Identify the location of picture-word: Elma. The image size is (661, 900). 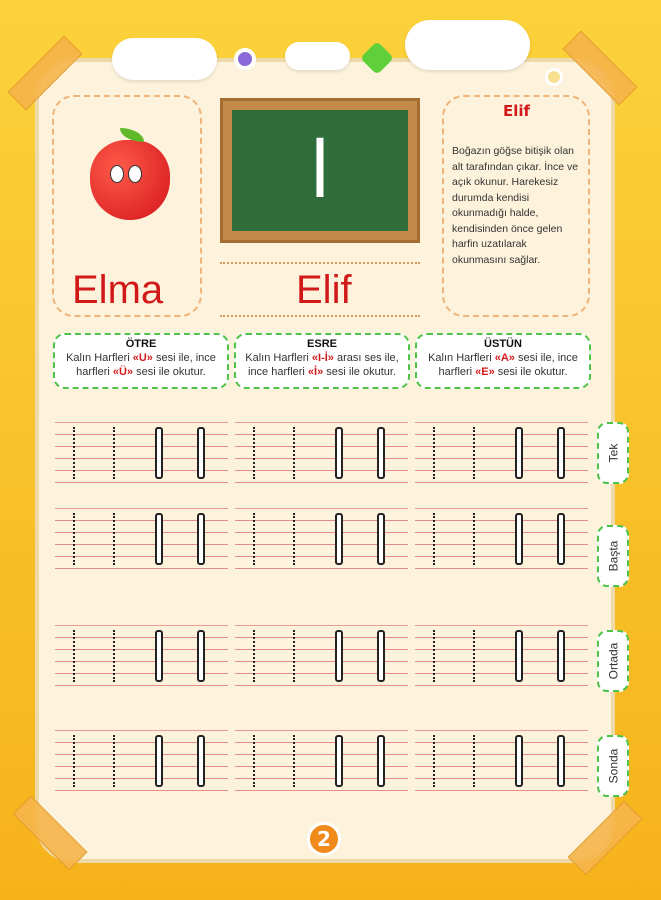
(118, 290).